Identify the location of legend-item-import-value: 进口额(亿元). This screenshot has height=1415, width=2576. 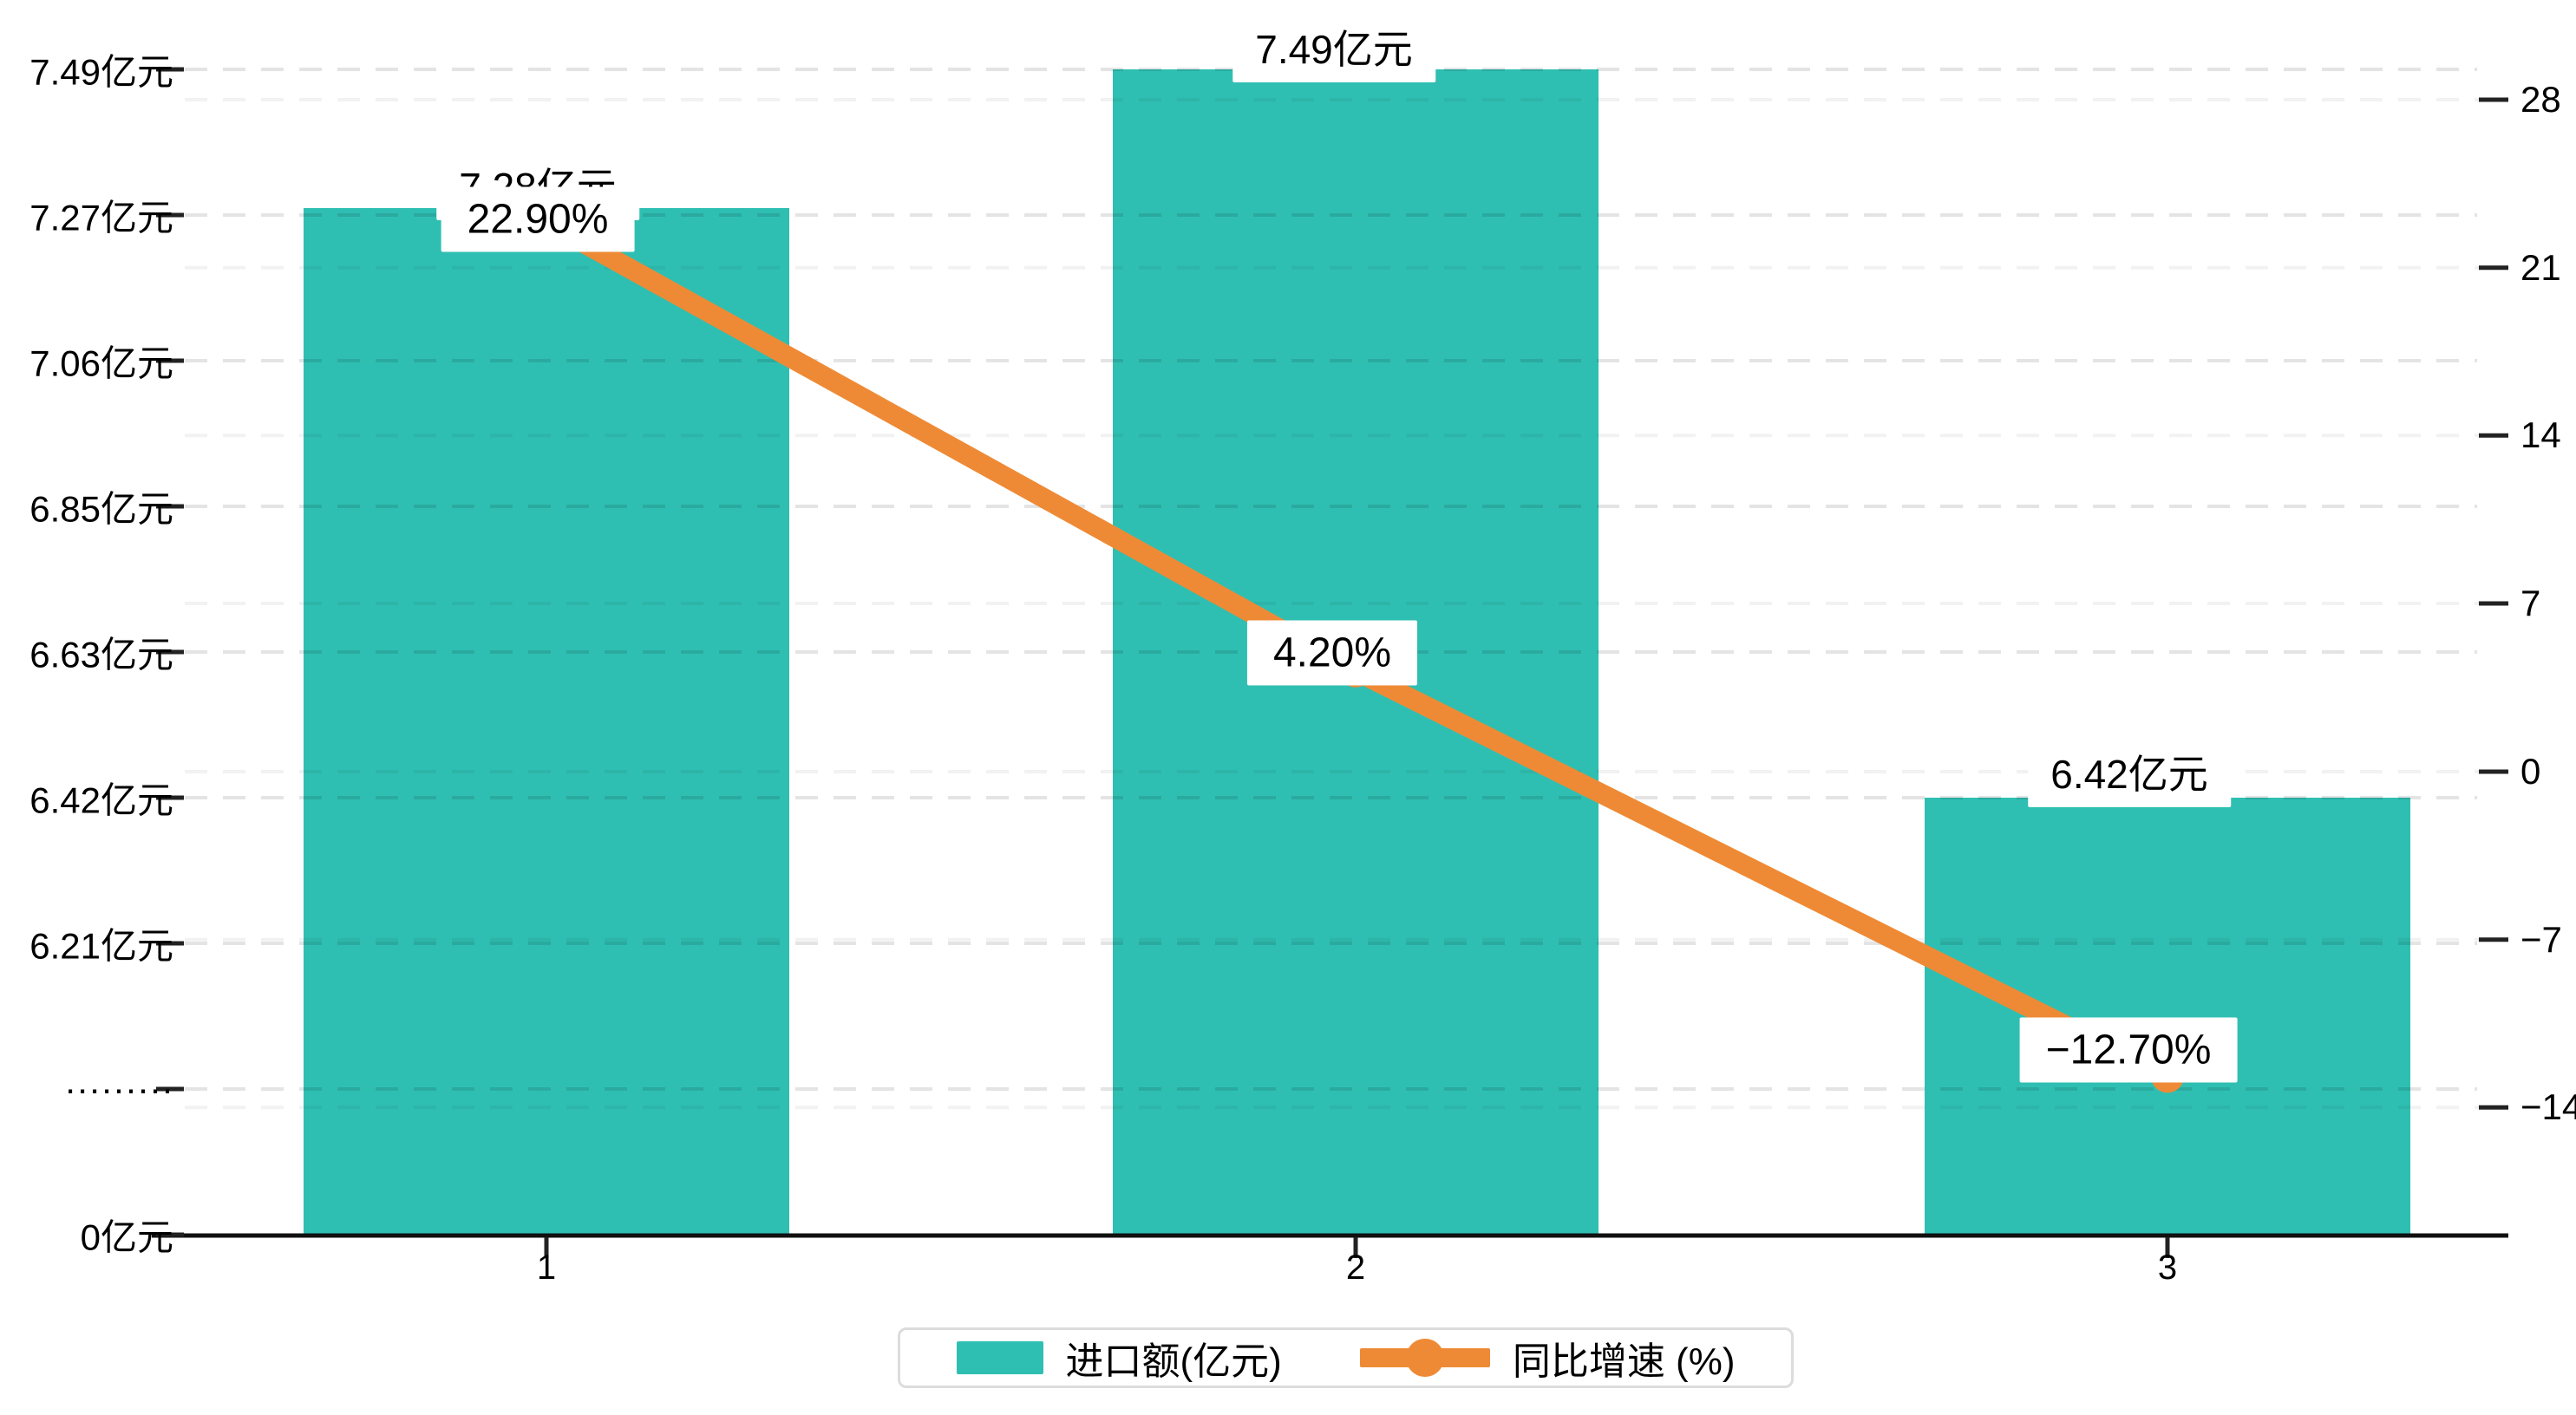
(1119, 1358).